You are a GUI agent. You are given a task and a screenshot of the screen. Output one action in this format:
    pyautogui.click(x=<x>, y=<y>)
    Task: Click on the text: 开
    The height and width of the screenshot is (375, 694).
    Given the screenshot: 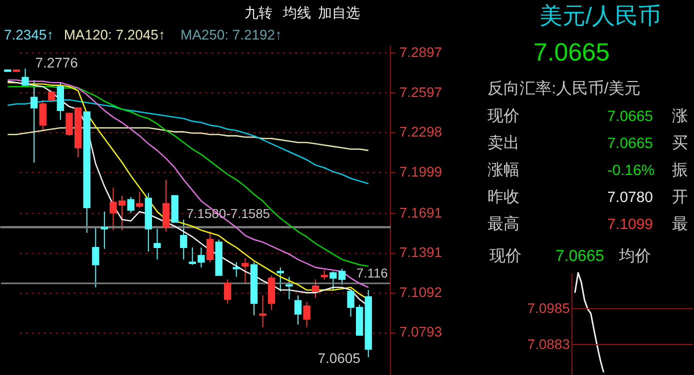 What is the action you would take?
    pyautogui.click(x=680, y=197)
    